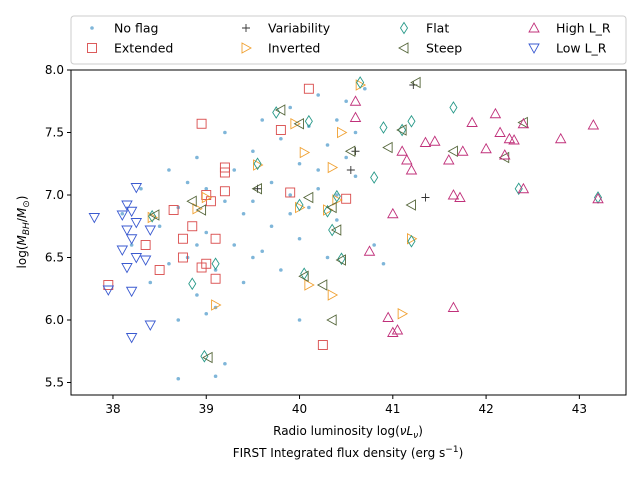  I want to click on y-tick-label: 7.0, so click(54, 195).